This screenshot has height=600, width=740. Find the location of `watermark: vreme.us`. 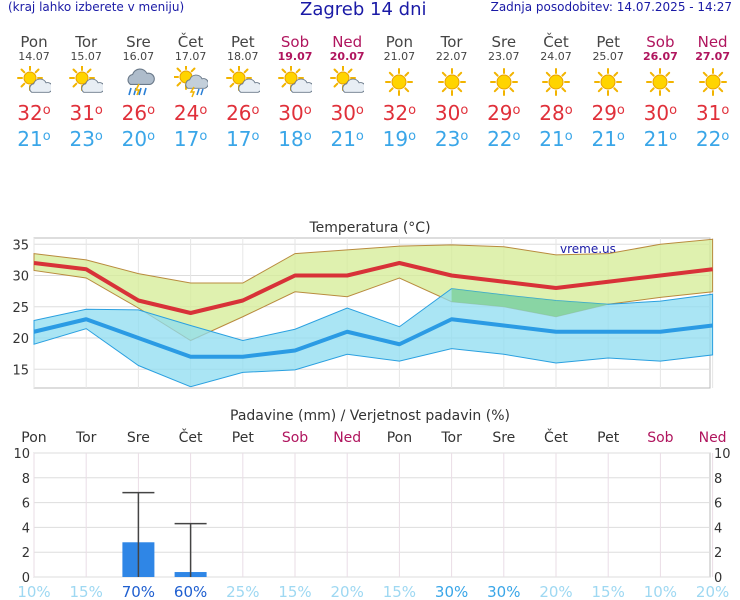

watermark: vreme.us is located at coordinates (588, 249).